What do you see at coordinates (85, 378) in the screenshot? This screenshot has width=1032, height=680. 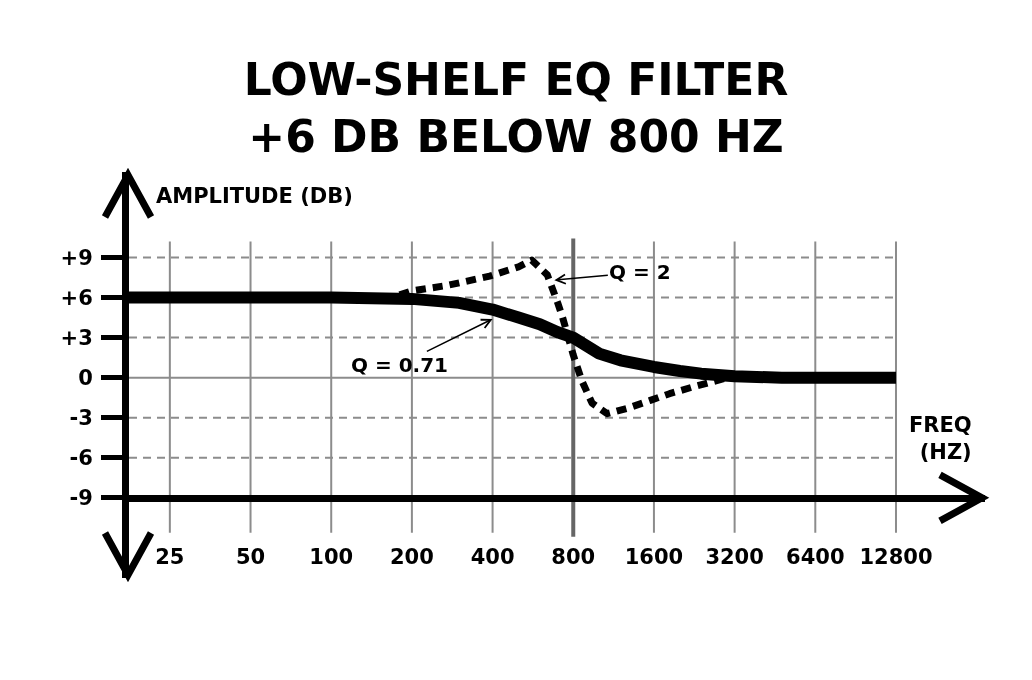 I see `y-tick-label: 0` at bounding box center [85, 378].